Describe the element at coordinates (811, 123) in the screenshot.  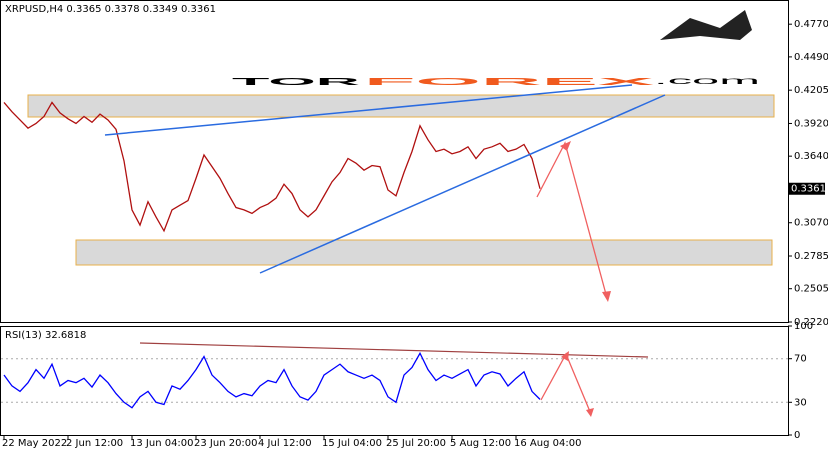
I see `y-tick-label: 0.3920` at that location.